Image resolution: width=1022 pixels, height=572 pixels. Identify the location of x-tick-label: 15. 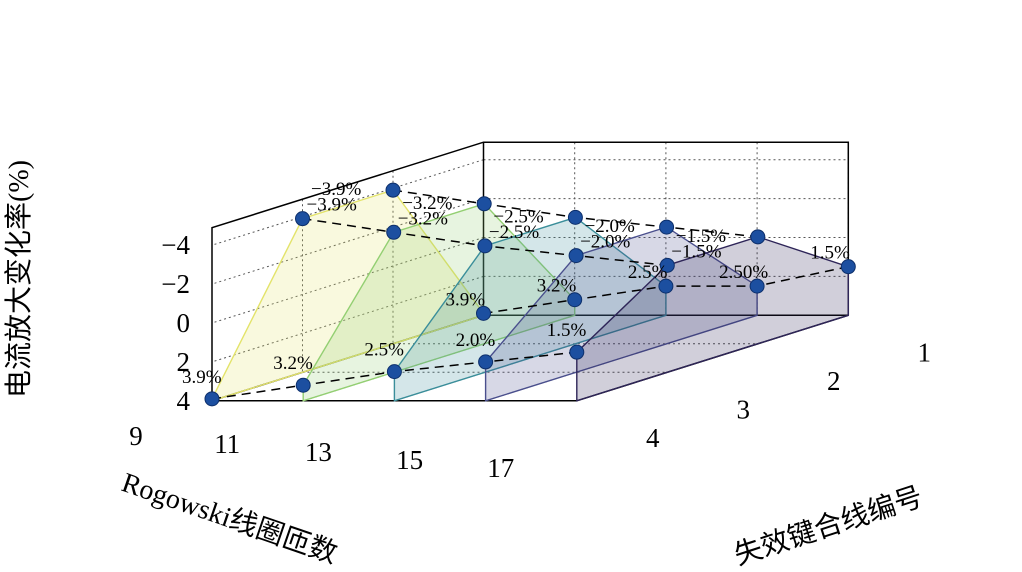
(409, 460).